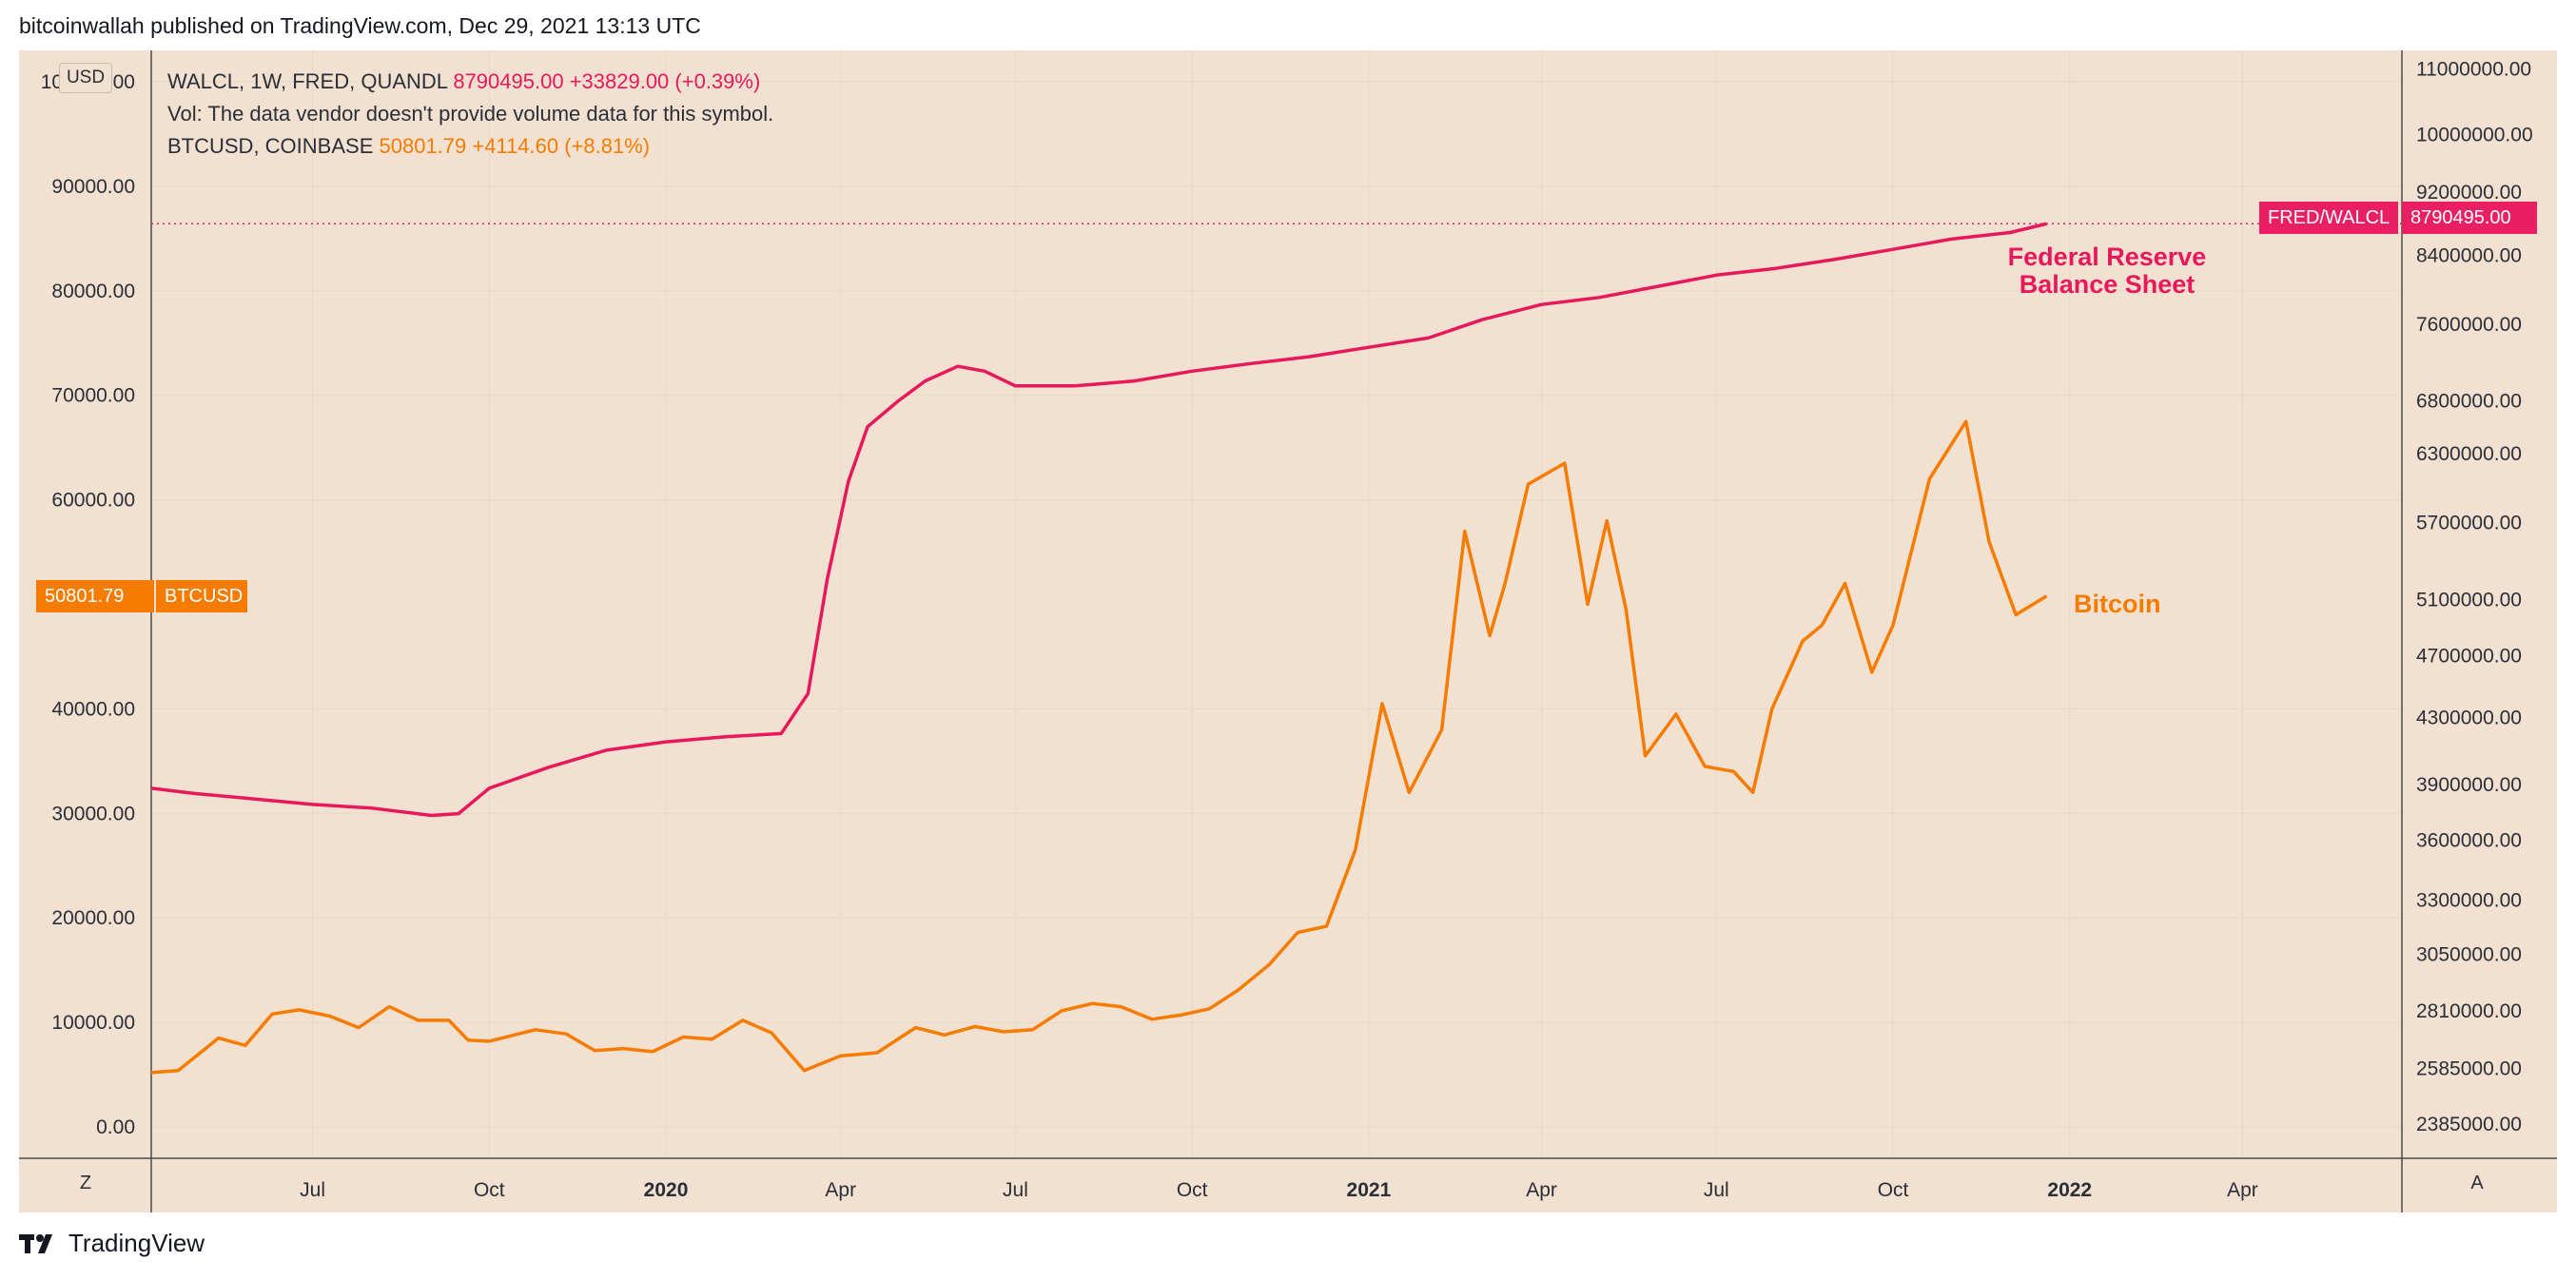 The width and height of the screenshot is (2576, 1280). Describe the element at coordinates (85, 78) in the screenshot. I see `usd-currency-button: USD` at that location.